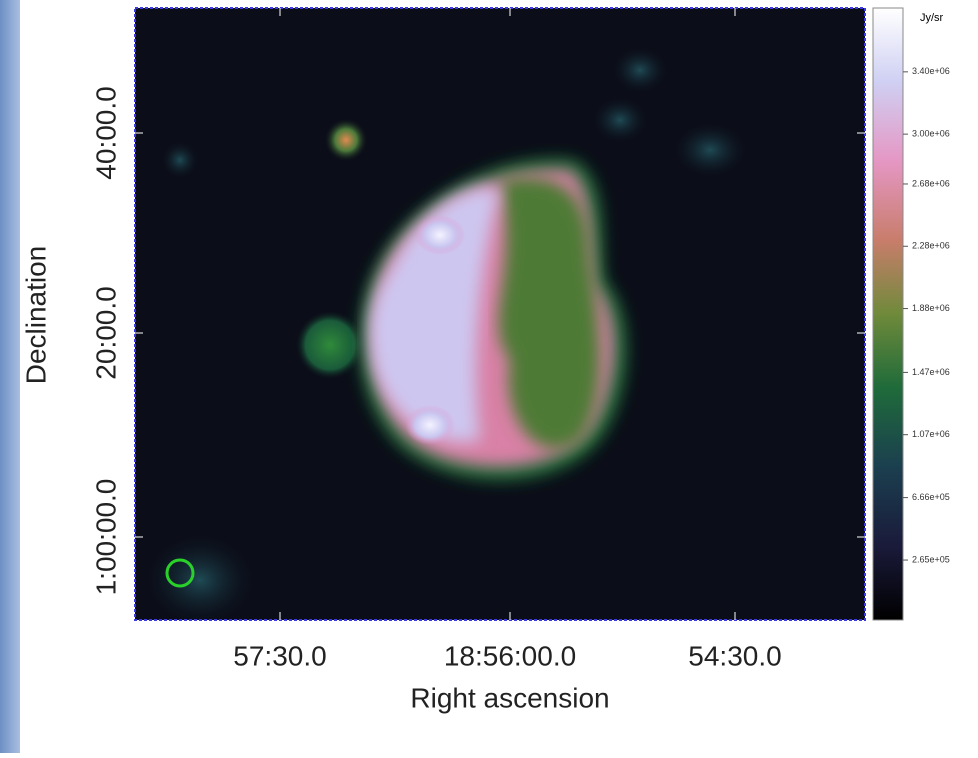 The height and width of the screenshot is (758, 978). Describe the element at coordinates (931, 183) in the screenshot. I see `colorbar-tick-label: 2.68e+06` at that location.